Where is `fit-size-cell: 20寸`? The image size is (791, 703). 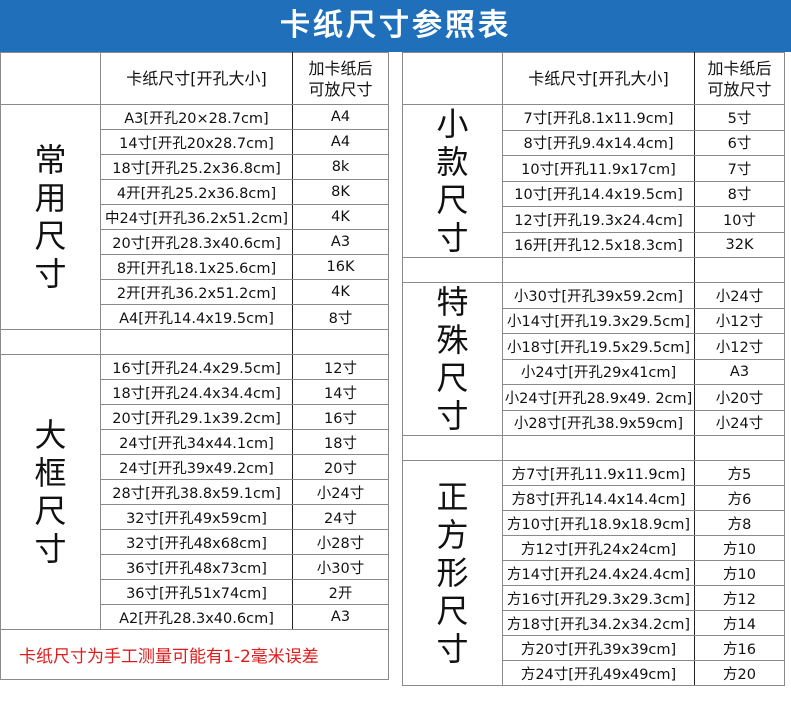 fit-size-cell: 20寸 is located at coordinates (340, 467).